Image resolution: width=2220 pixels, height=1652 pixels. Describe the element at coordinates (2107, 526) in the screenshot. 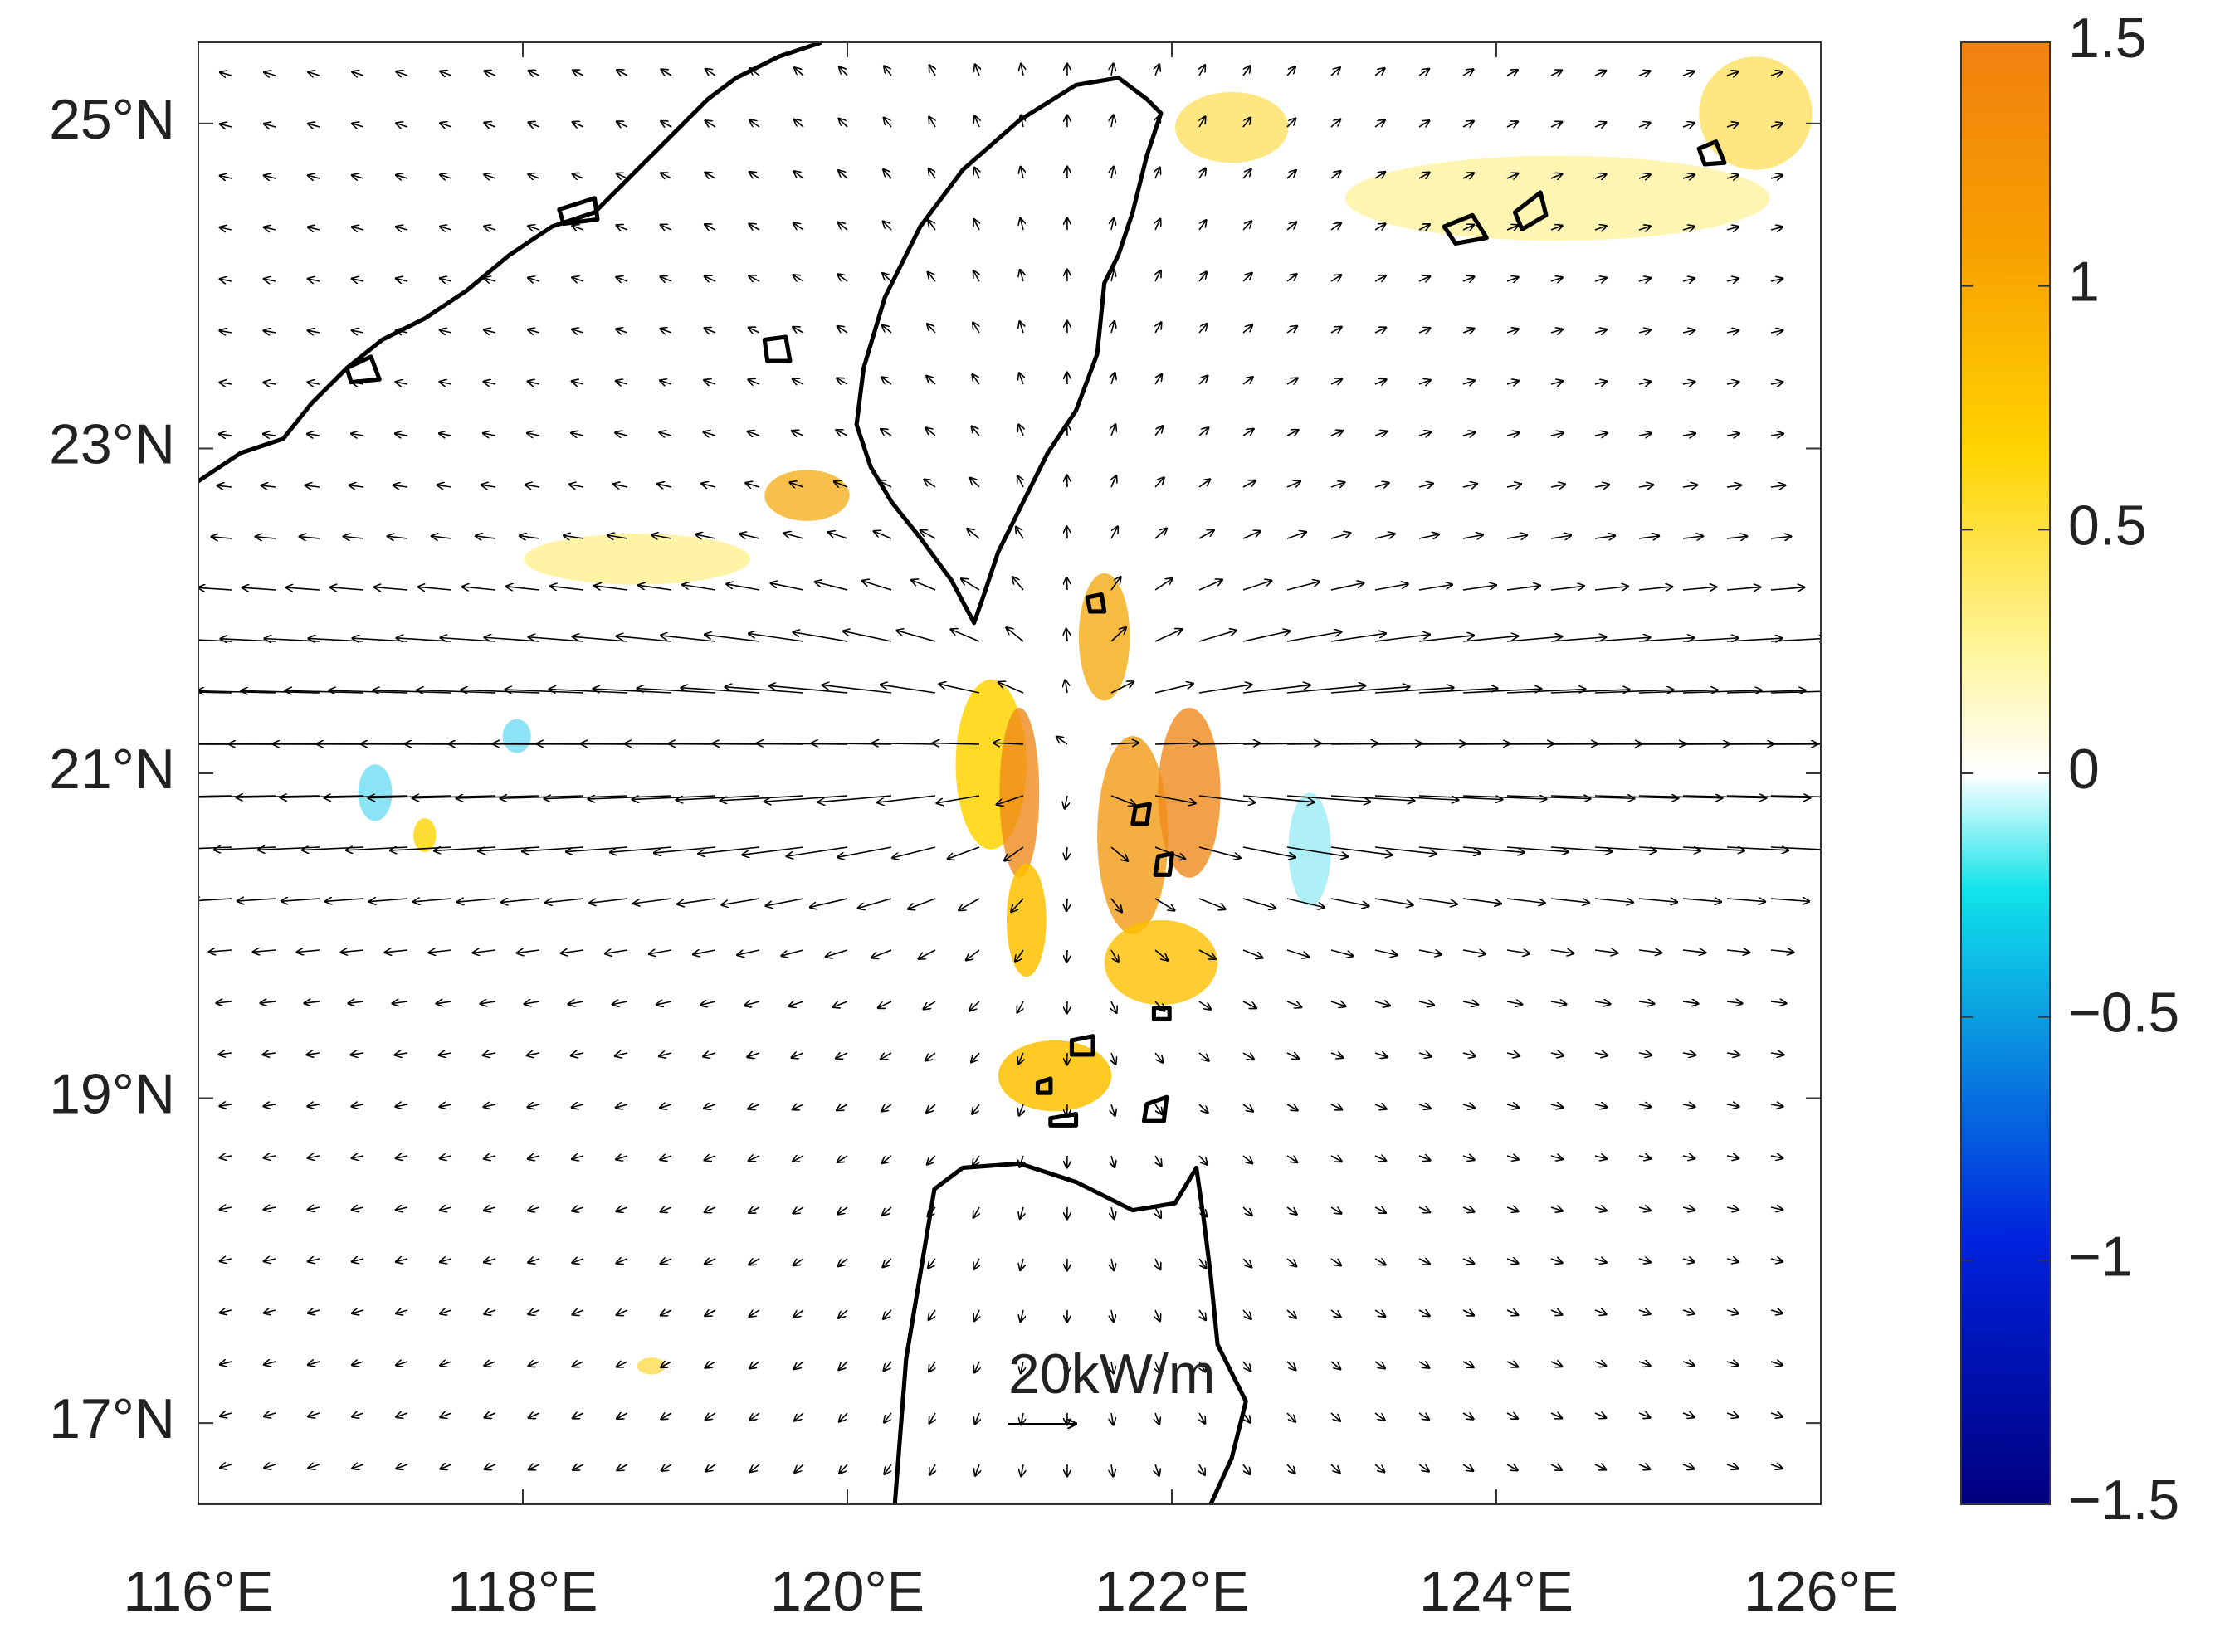

I see `colorbar-tick-label: 0.5` at that location.